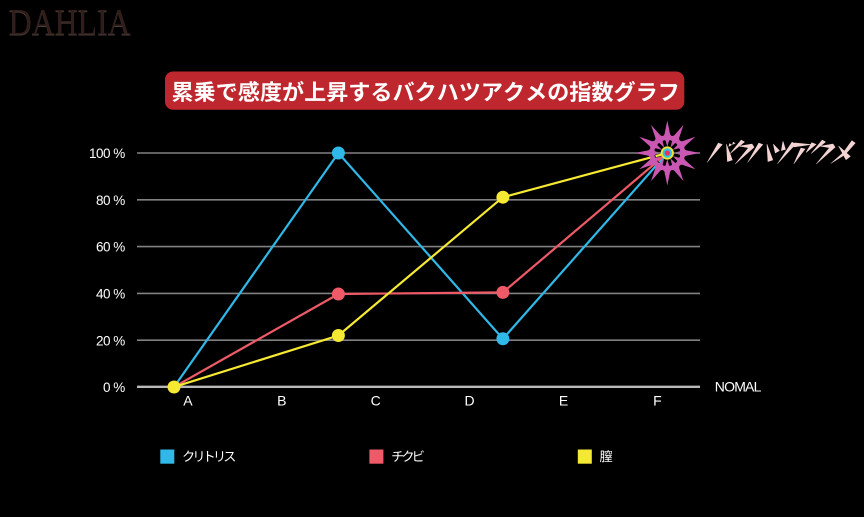 Image resolution: width=864 pixels, height=517 pixels. Describe the element at coordinates (657, 400) in the screenshot. I see `svg-text: F` at that location.